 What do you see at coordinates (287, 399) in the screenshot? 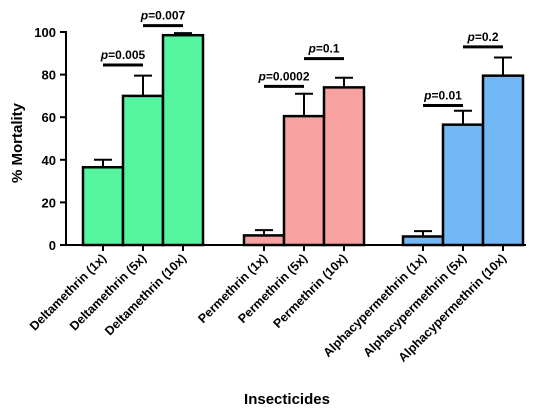
I see `x-axis-title: Insecticides` at bounding box center [287, 399].